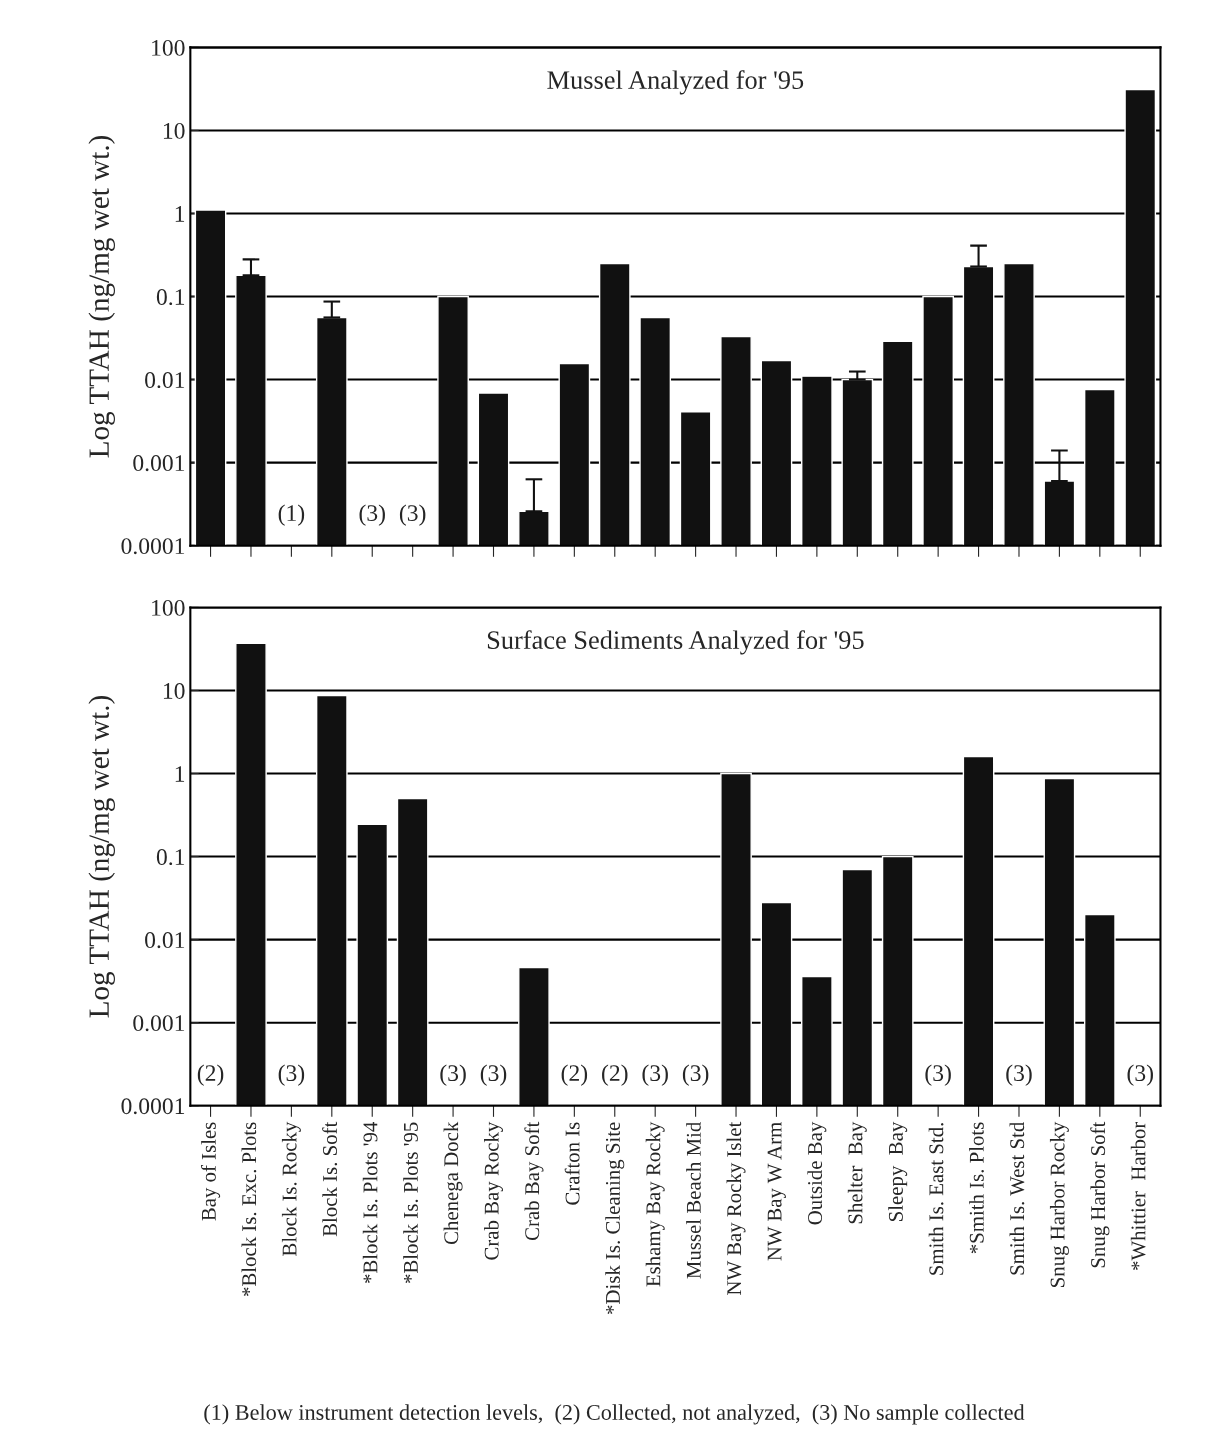 The height and width of the screenshot is (1436, 1228). Describe the element at coordinates (493, 1190) in the screenshot. I see `x-tick-label: Crab Bay Rocky` at that location.